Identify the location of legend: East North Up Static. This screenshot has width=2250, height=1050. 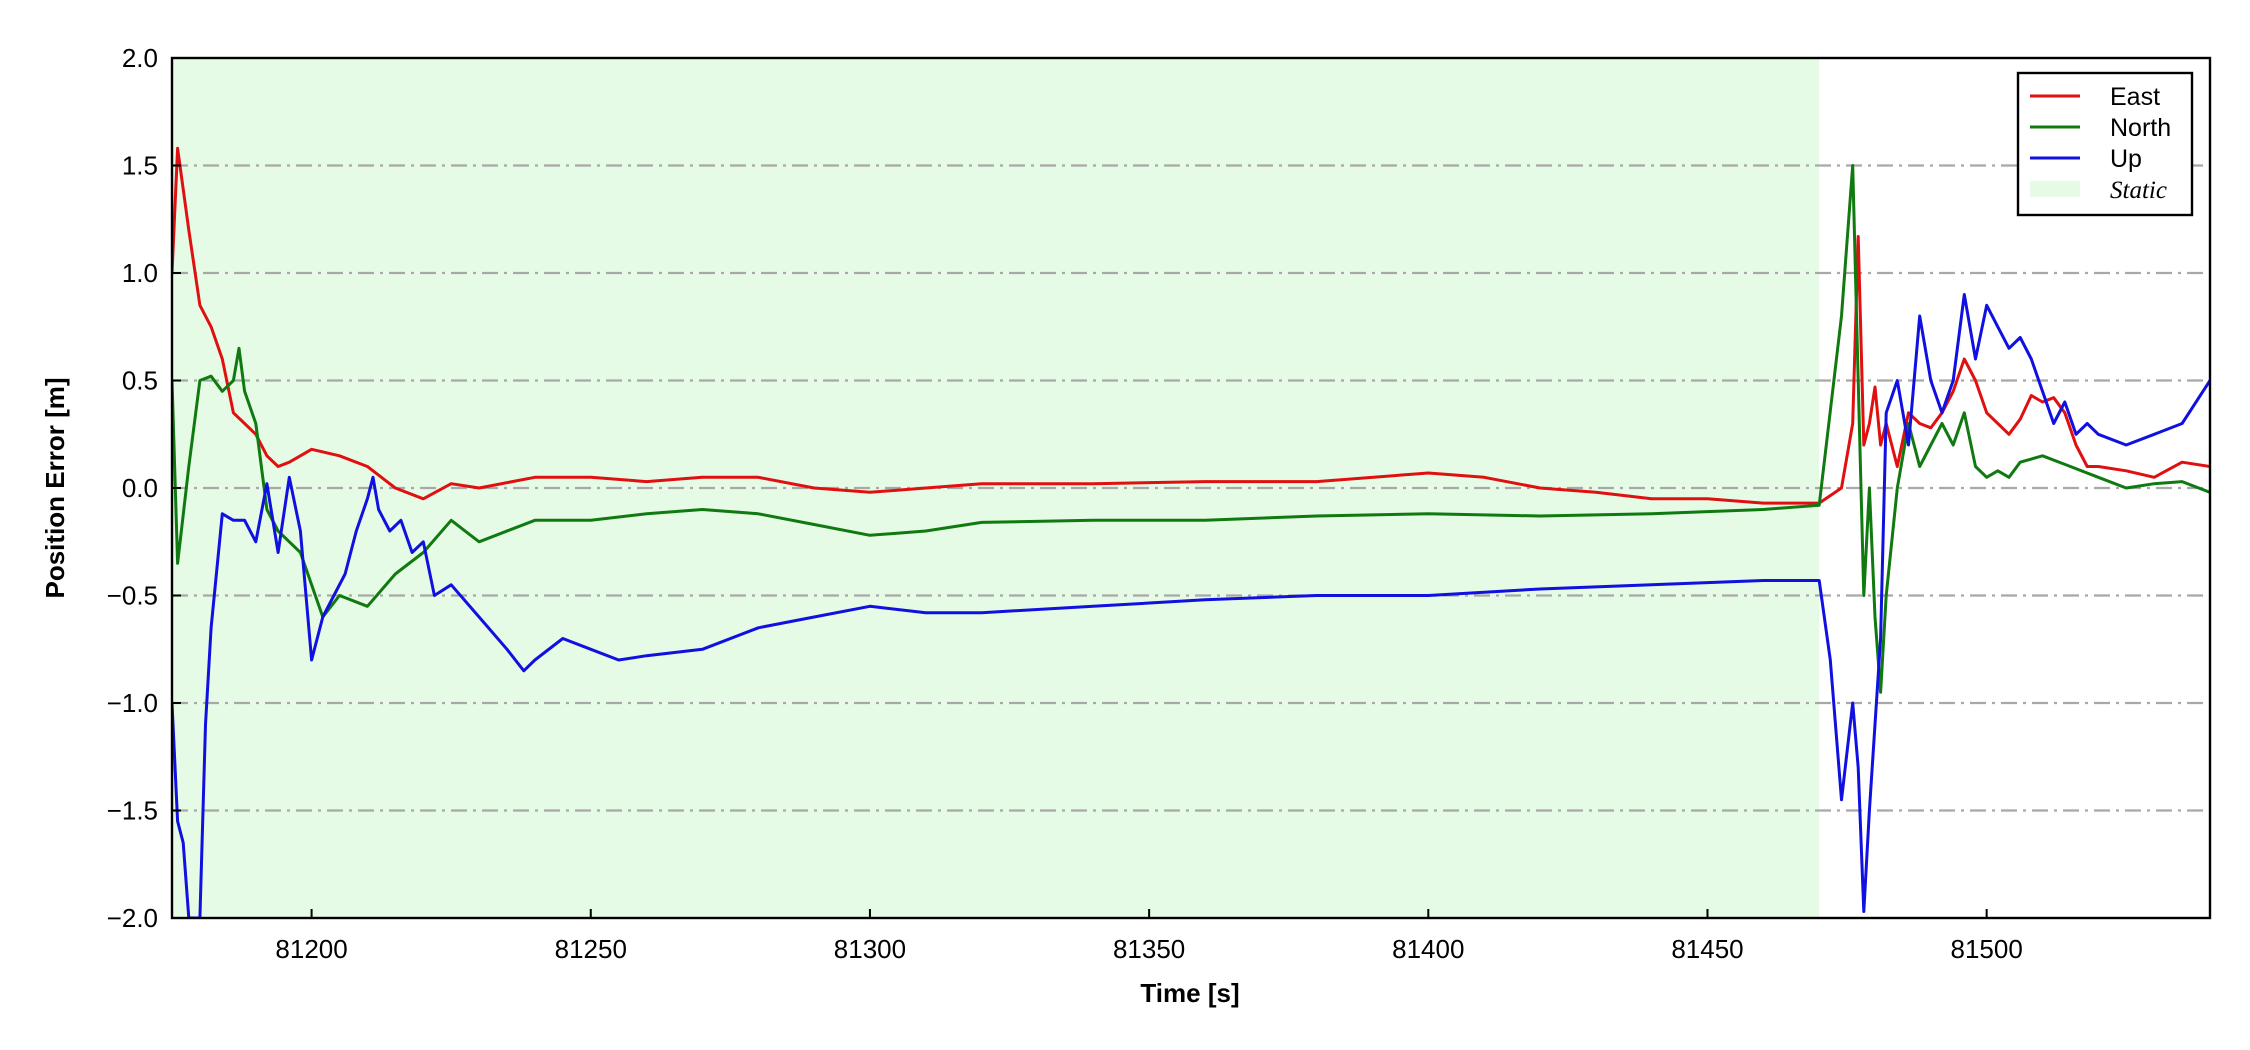
(2105, 144).